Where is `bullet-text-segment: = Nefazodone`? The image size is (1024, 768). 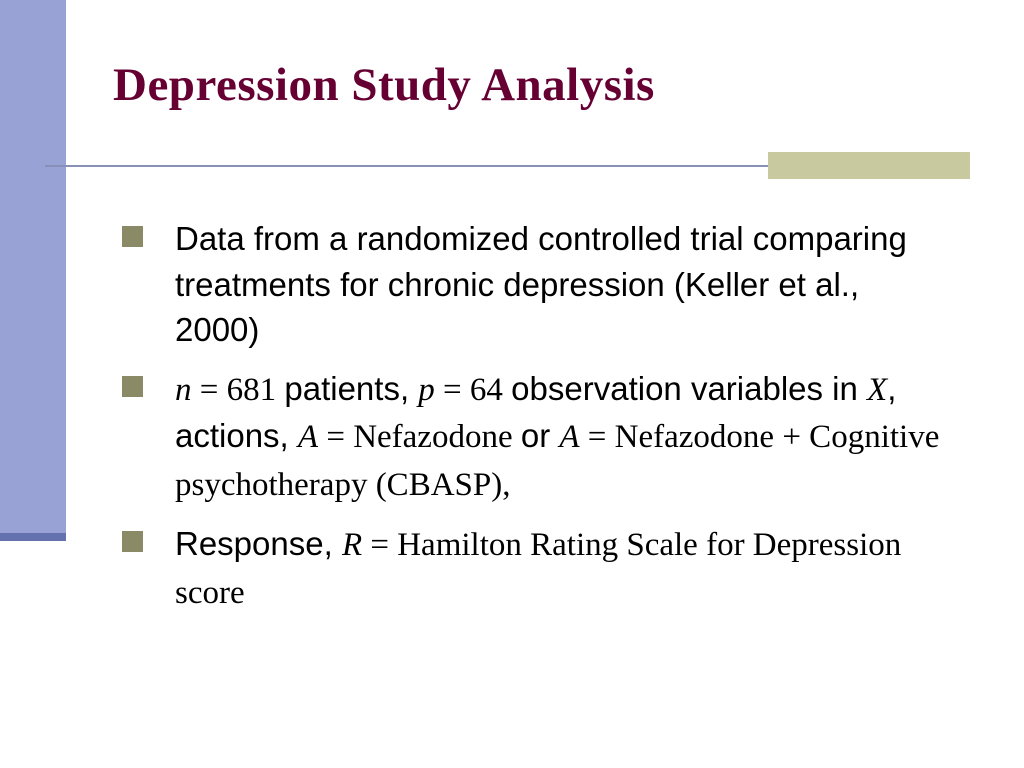
bullet-text-segment: = Nefazodone is located at coordinates (419, 437).